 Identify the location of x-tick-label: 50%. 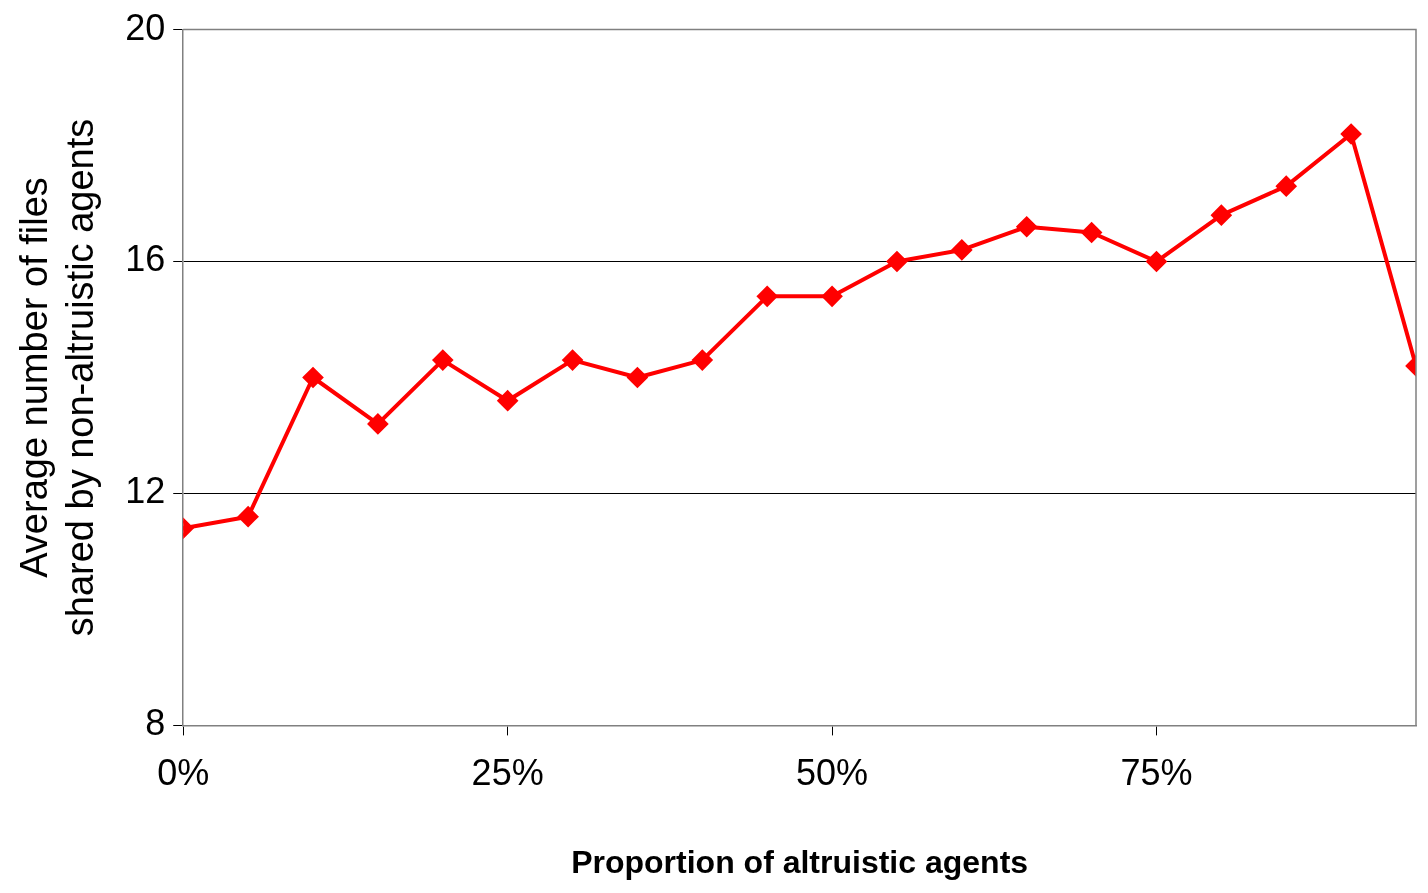
(832, 772).